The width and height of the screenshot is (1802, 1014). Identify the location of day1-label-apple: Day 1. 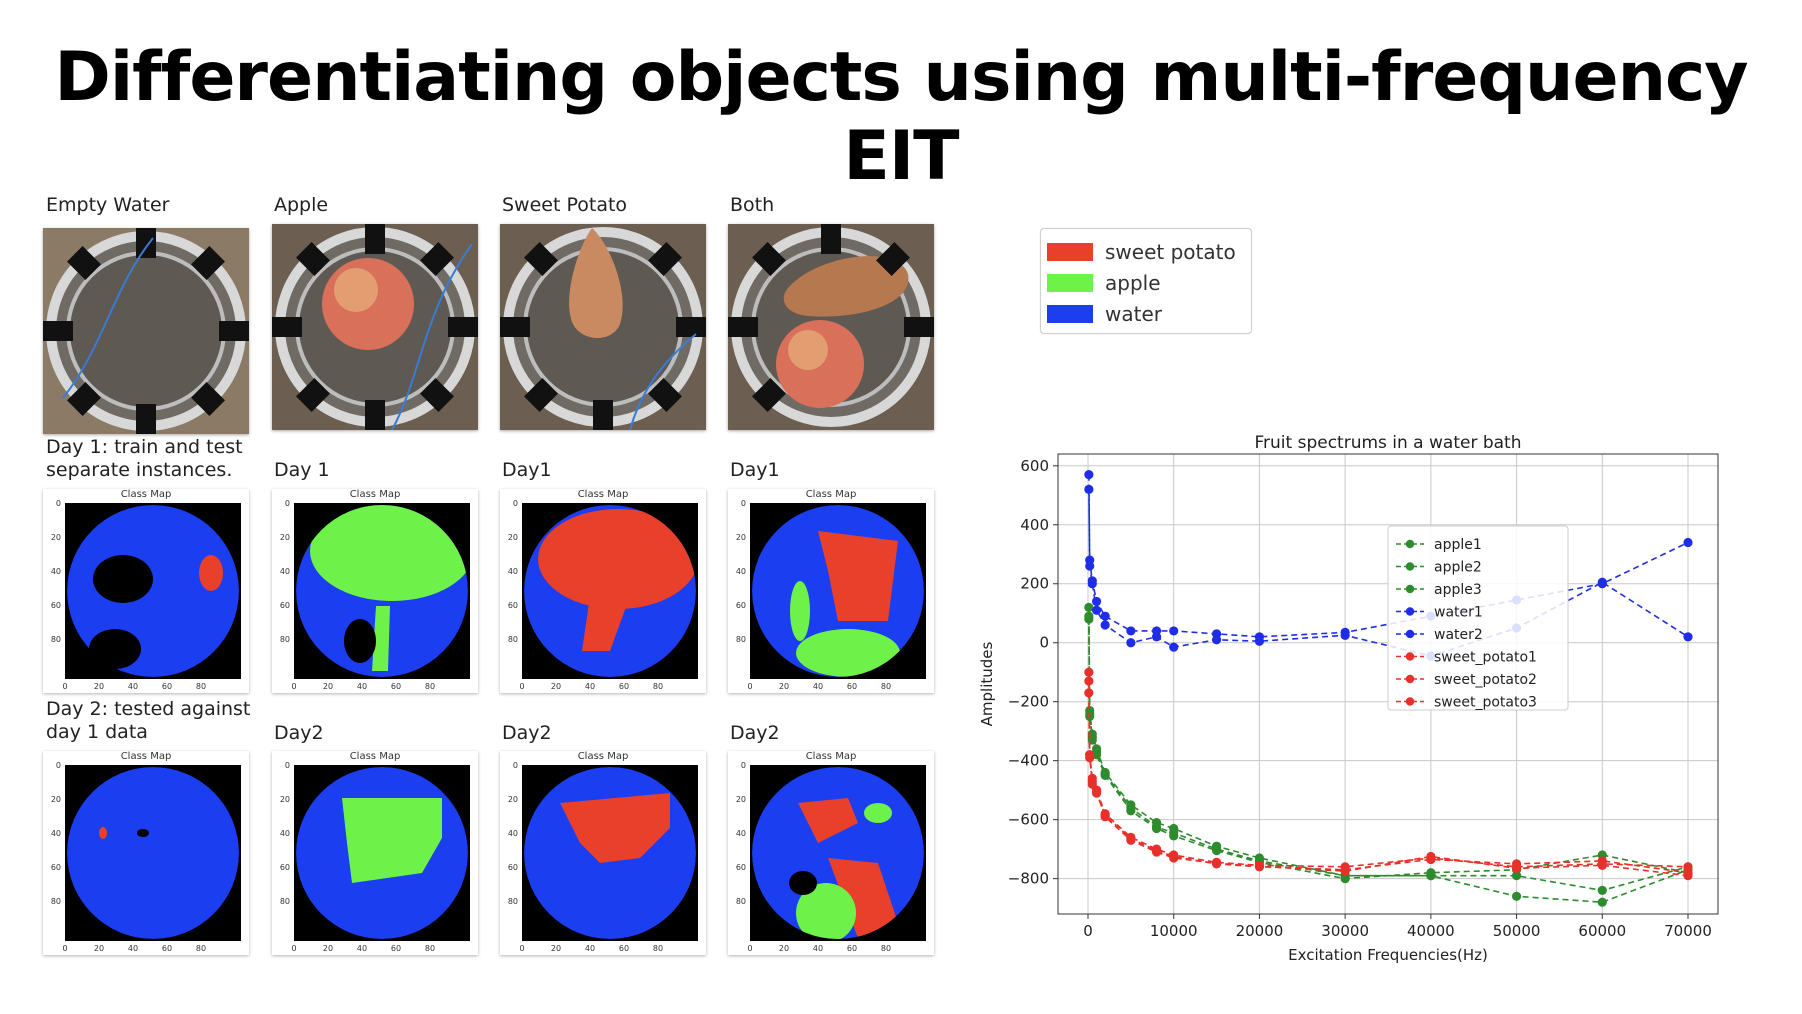
(302, 470).